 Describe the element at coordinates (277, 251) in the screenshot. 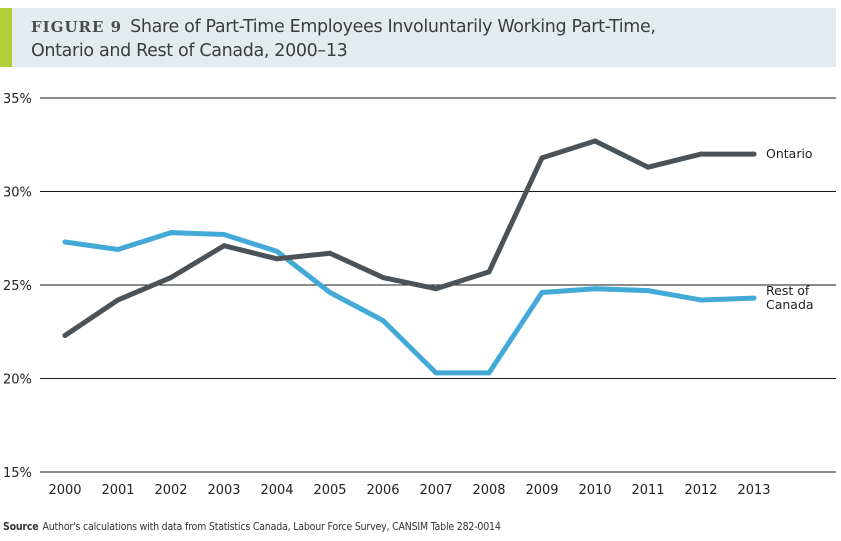

I see `data-point-rest-of-canada-2004` at that location.